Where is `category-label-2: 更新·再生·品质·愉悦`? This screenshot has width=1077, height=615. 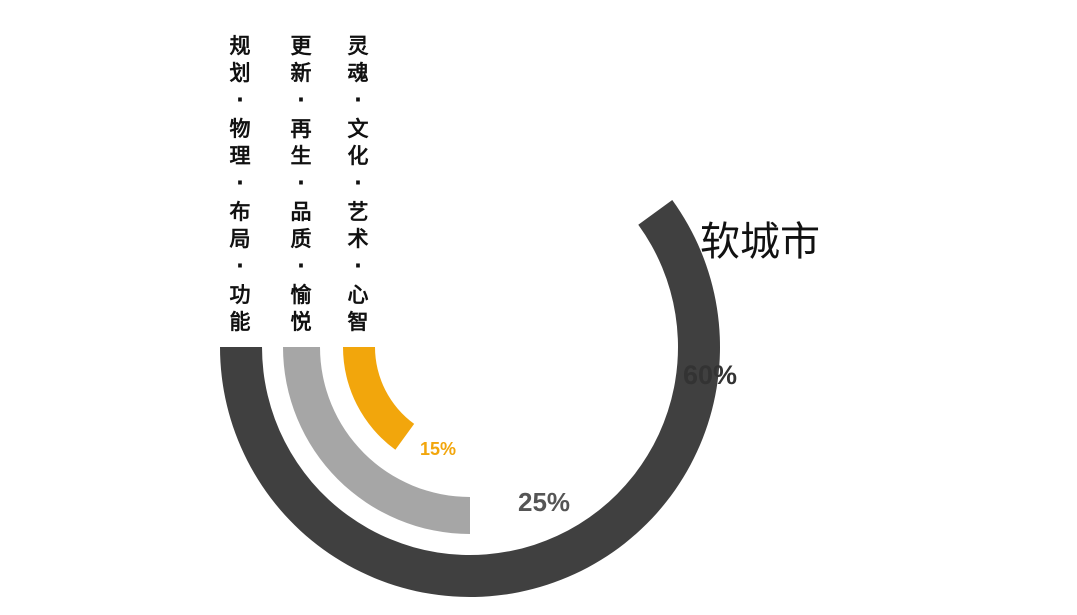 category-label-2: 更新·再生·品质·愉悦 is located at coordinates (302, 184).